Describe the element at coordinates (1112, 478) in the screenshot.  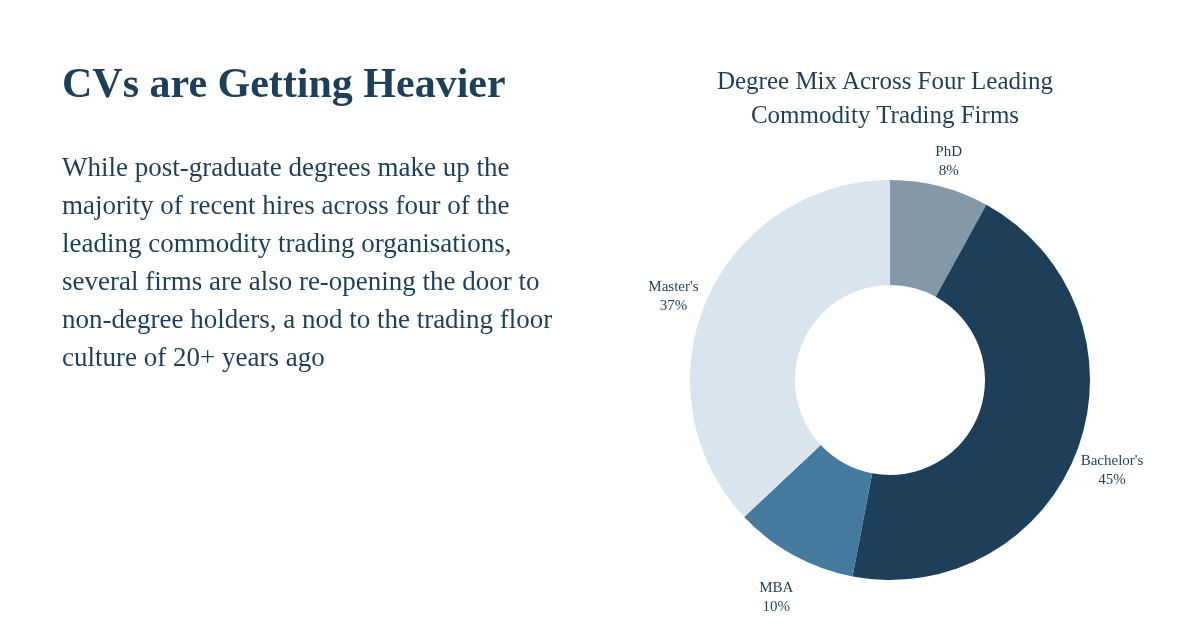
I see `data-label: 45%` at that location.